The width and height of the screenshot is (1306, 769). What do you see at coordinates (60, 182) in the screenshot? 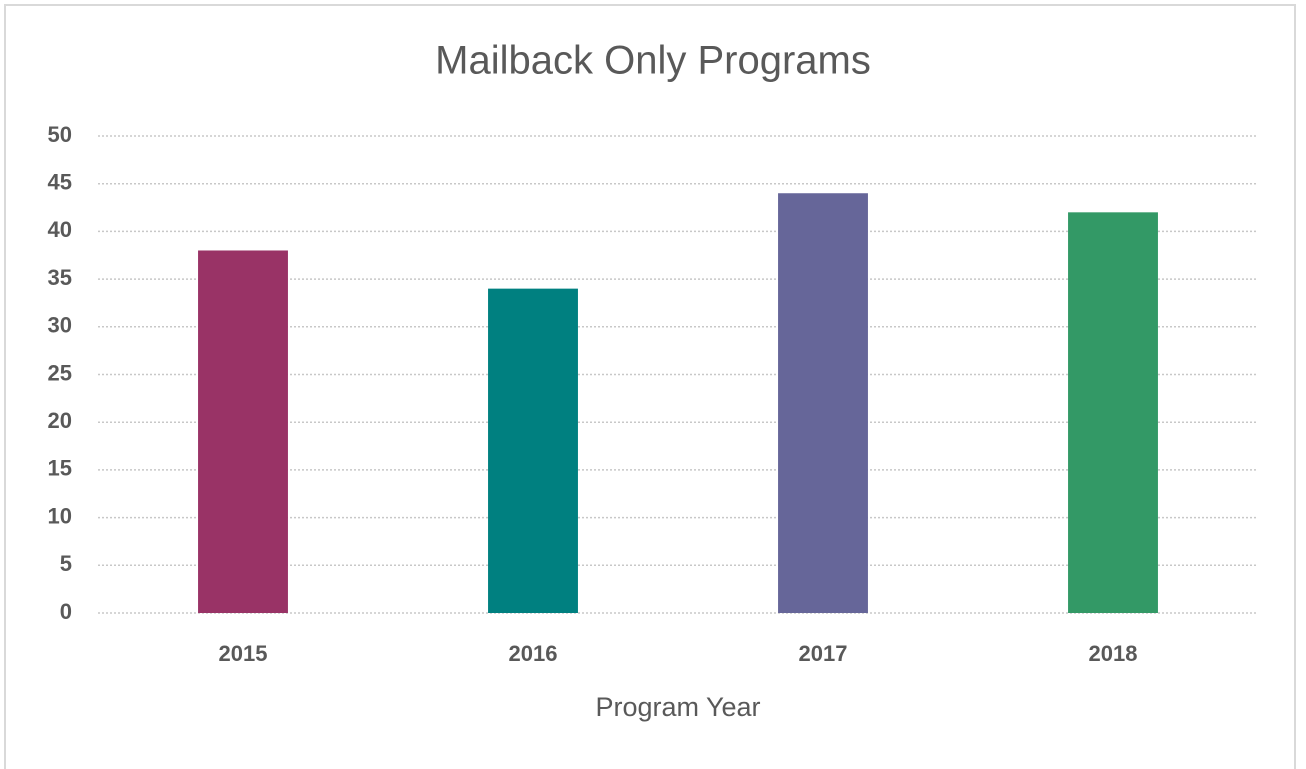
I see `y-tick-label: 45` at bounding box center [60, 182].